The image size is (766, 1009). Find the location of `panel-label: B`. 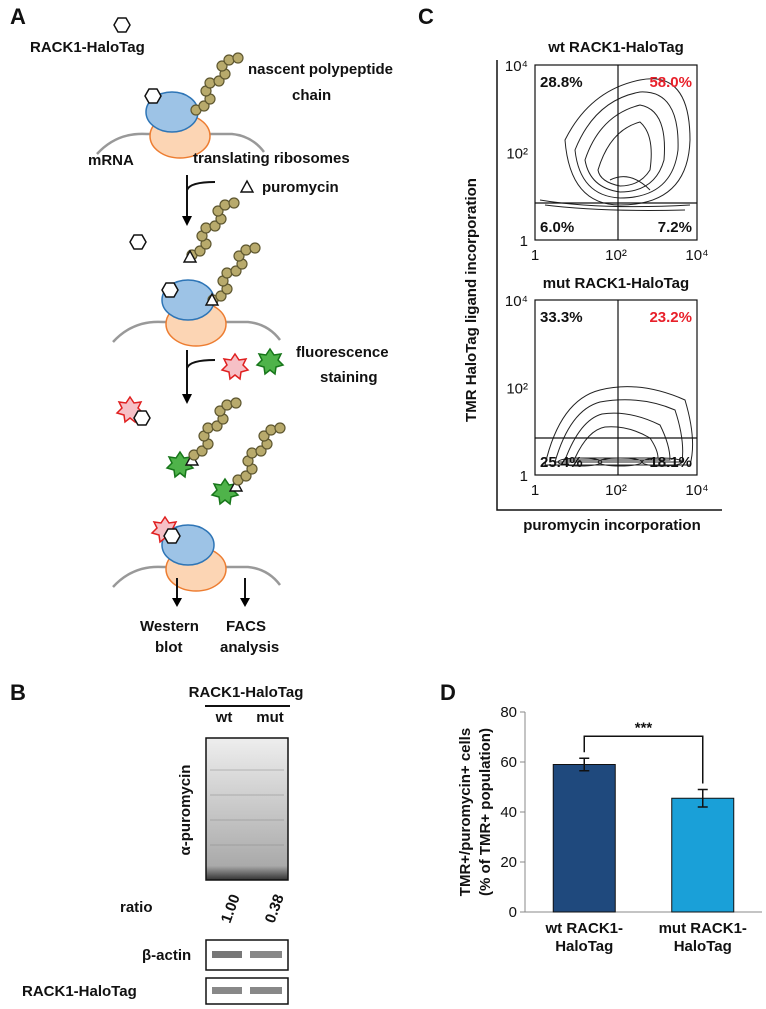

panel-label: B is located at coordinates (18, 692).